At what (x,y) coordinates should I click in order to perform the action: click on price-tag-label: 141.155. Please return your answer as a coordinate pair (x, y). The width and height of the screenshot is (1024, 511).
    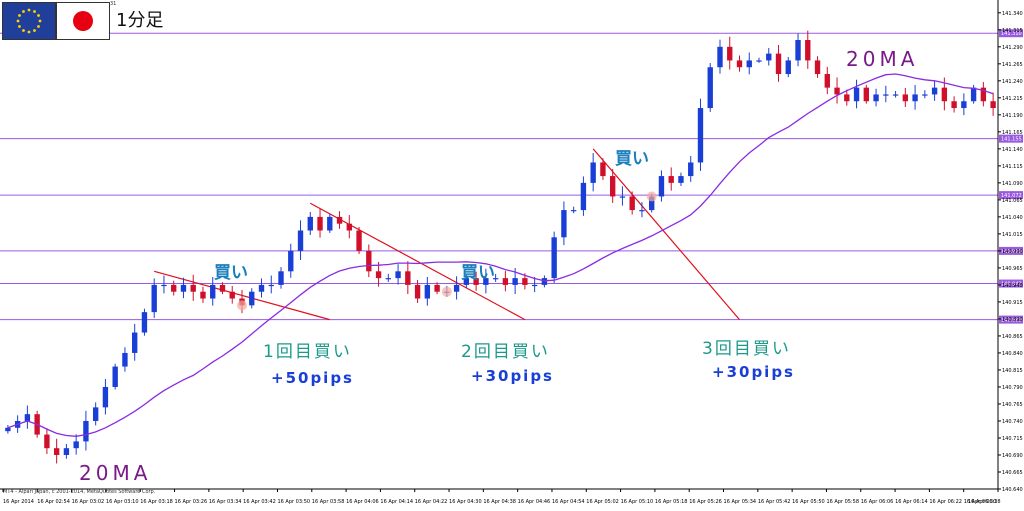
    Looking at the image, I should click on (1011, 140).